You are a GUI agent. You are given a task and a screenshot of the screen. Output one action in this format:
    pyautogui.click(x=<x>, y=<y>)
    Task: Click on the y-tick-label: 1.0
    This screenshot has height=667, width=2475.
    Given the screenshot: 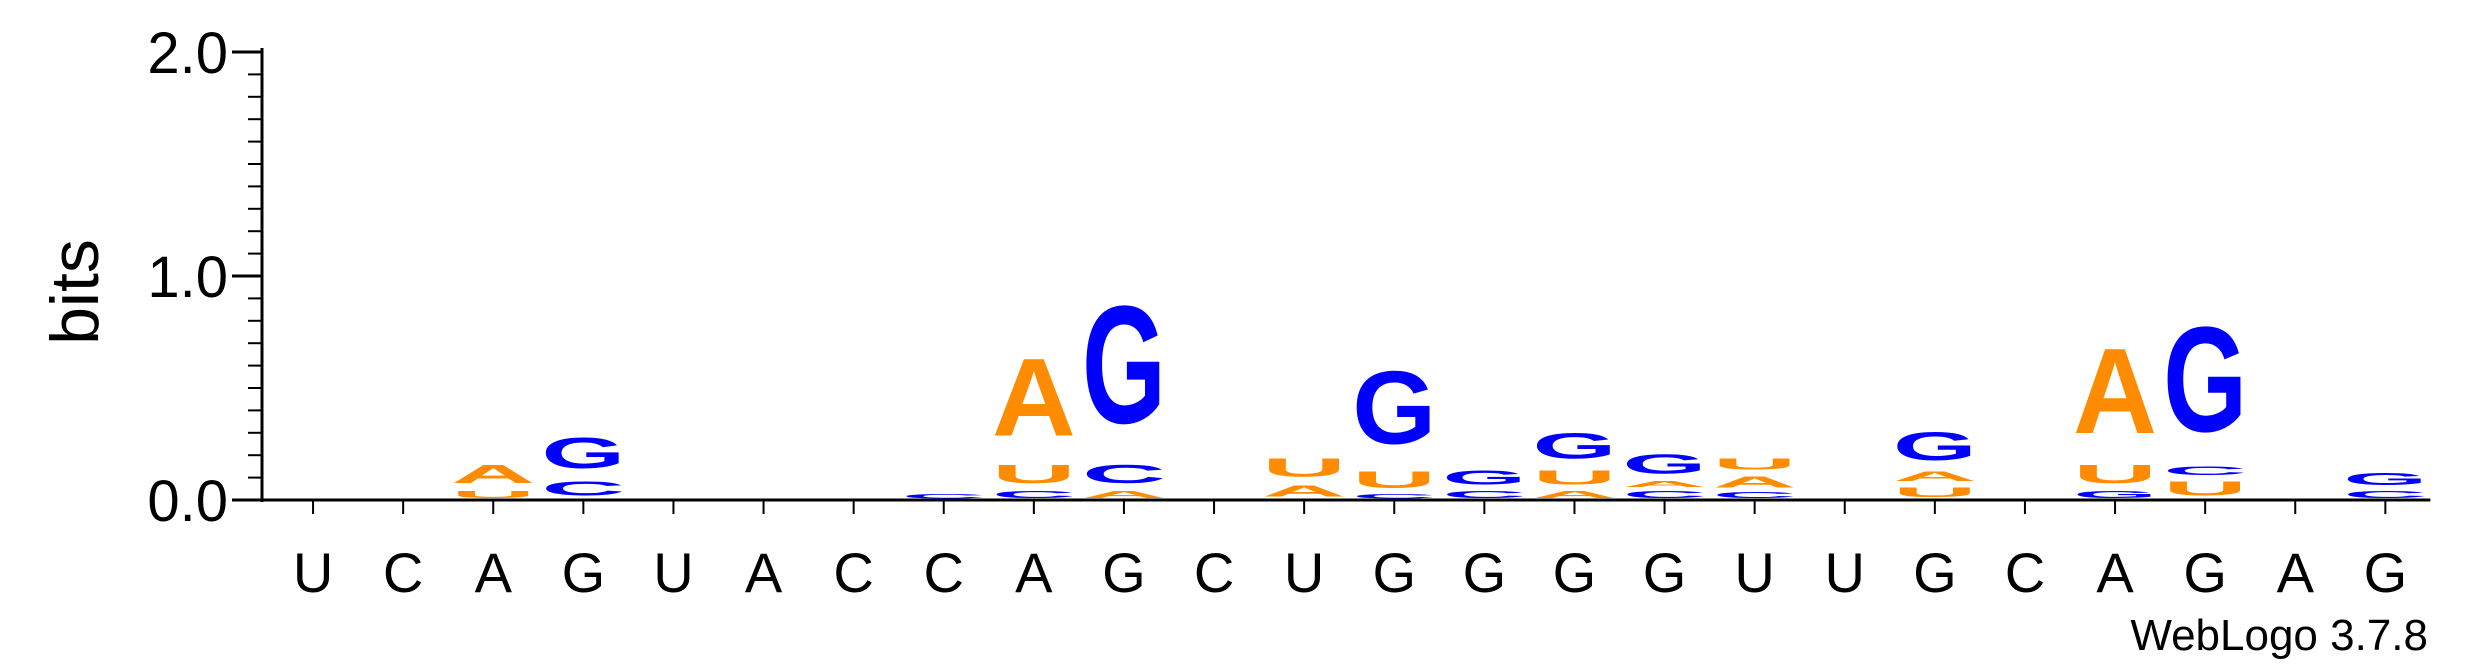 What is the action you would take?
    pyautogui.click(x=187, y=277)
    